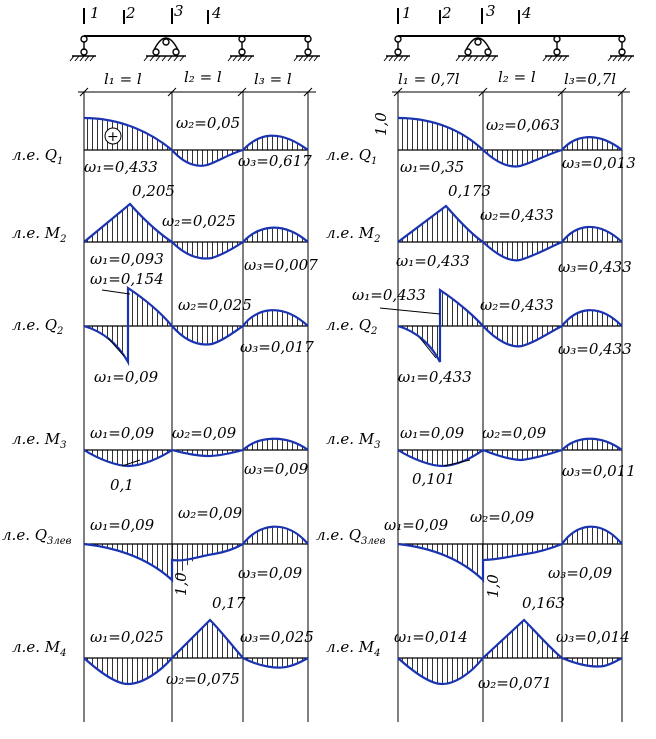  Describe the element at coordinates (122, 485) in the screenshot. I see `annotation: 0,1` at that location.